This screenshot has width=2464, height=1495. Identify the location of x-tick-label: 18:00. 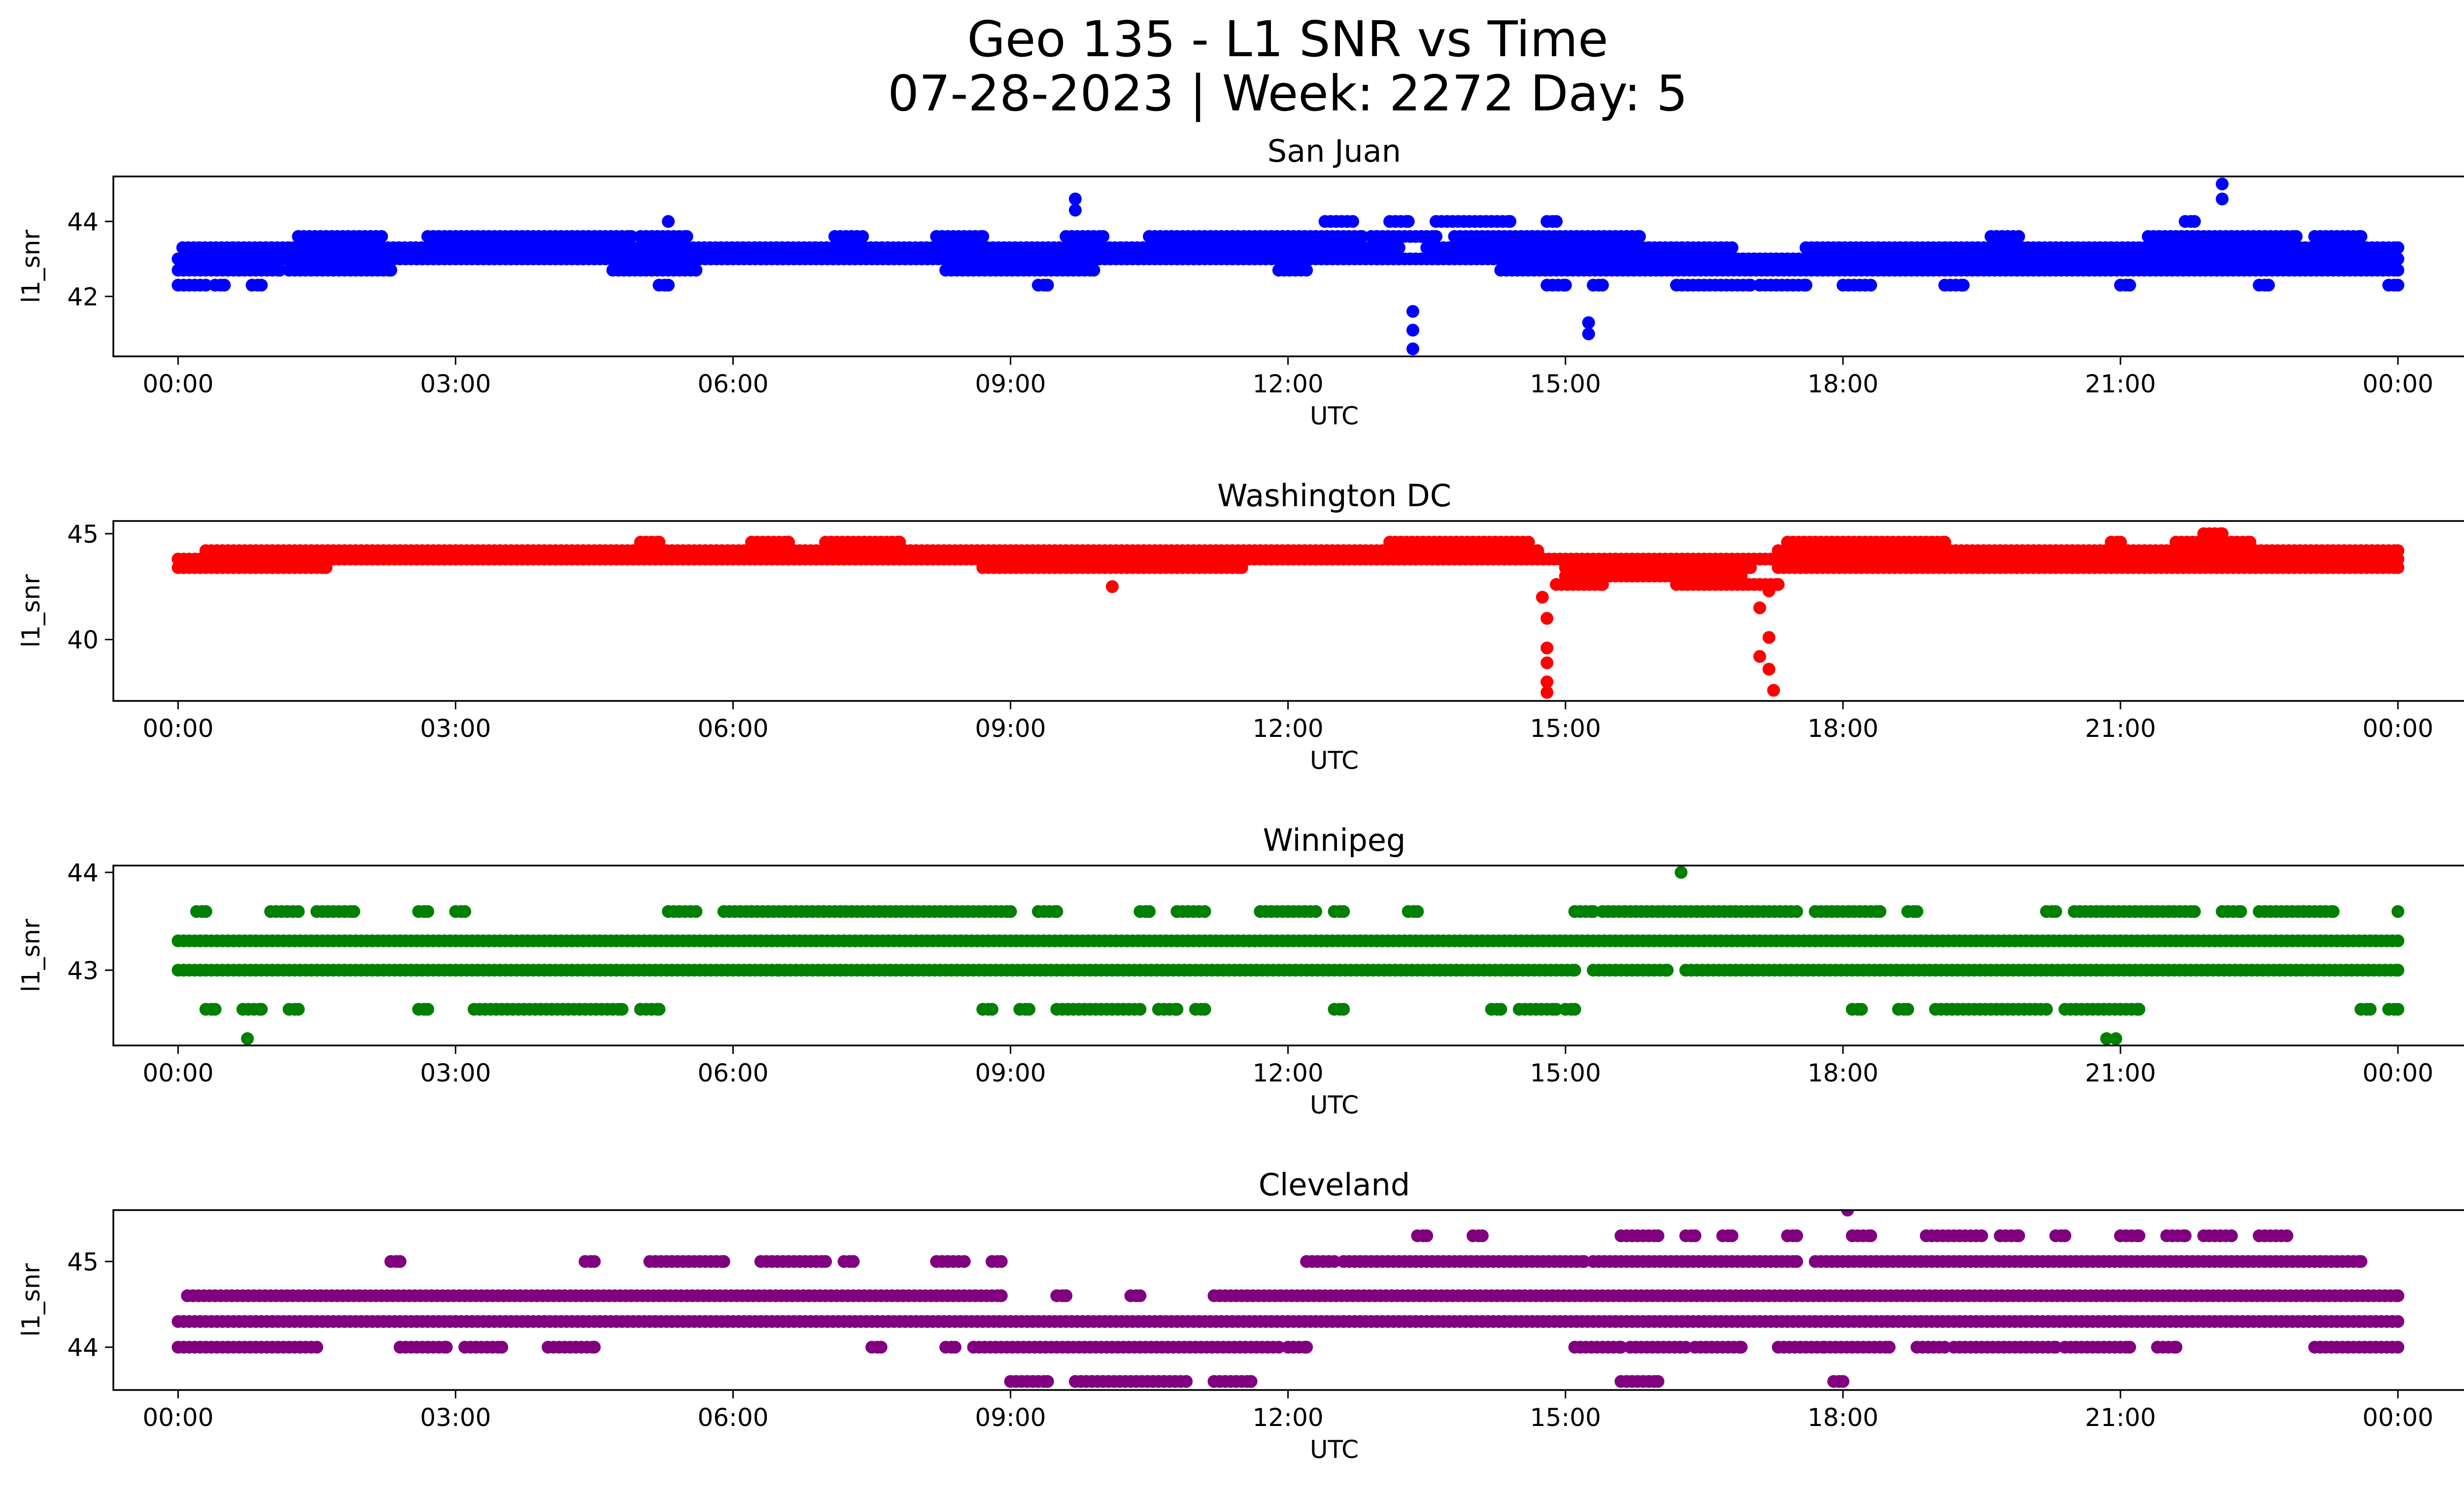
(1843, 1073).